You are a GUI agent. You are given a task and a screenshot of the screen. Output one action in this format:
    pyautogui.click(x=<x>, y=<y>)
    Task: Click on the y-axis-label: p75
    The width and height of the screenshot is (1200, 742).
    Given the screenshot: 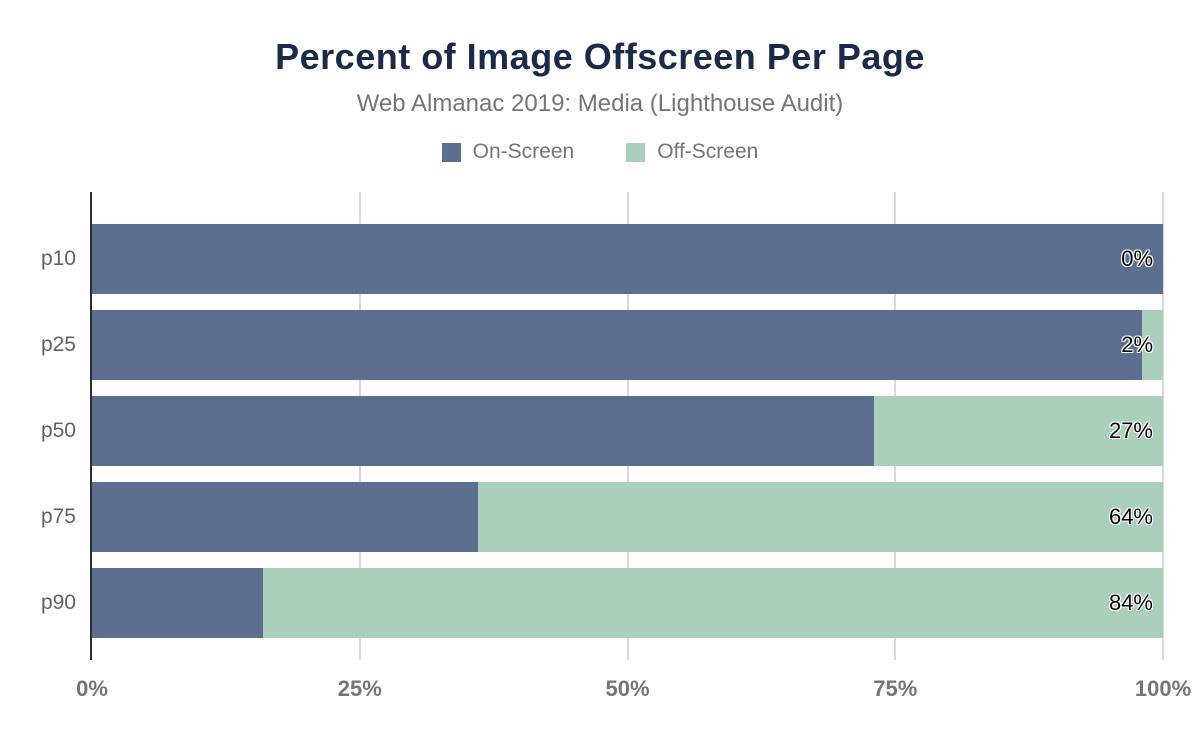 What is the action you would take?
    pyautogui.click(x=58, y=516)
    